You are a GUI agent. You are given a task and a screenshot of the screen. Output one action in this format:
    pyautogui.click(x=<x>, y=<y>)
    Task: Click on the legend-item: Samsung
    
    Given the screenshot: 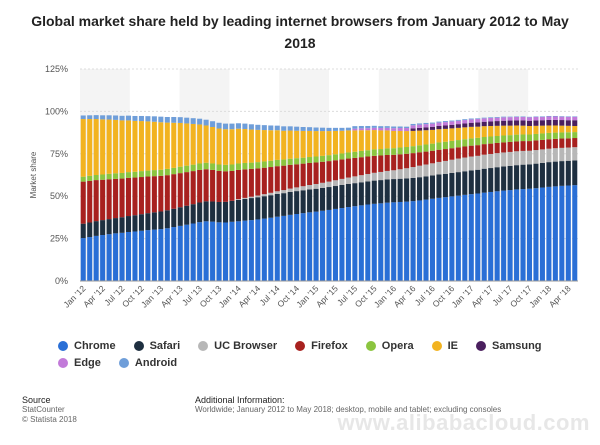 What is the action you would take?
    pyautogui.click(x=509, y=346)
    